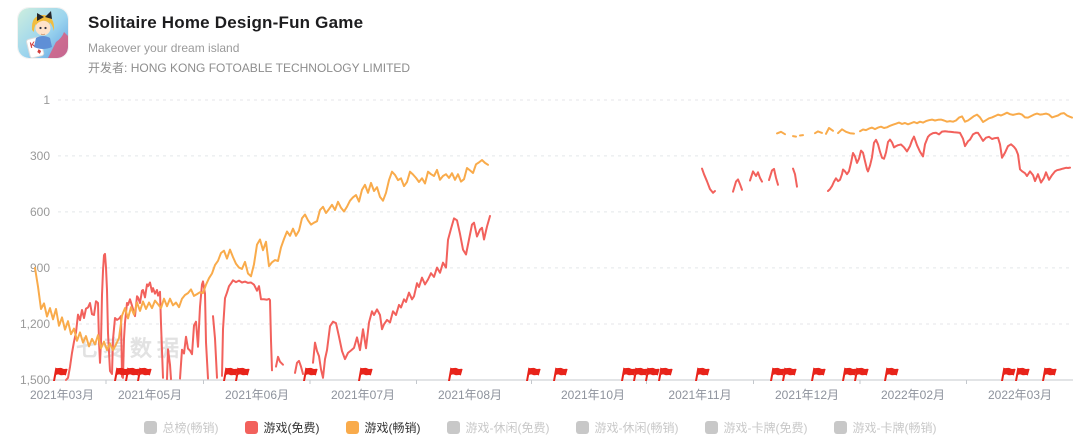 This screenshot has height=441, width=1080. What do you see at coordinates (257, 395) in the screenshot?
I see `x-tick-label: 2021年06月` at bounding box center [257, 395].